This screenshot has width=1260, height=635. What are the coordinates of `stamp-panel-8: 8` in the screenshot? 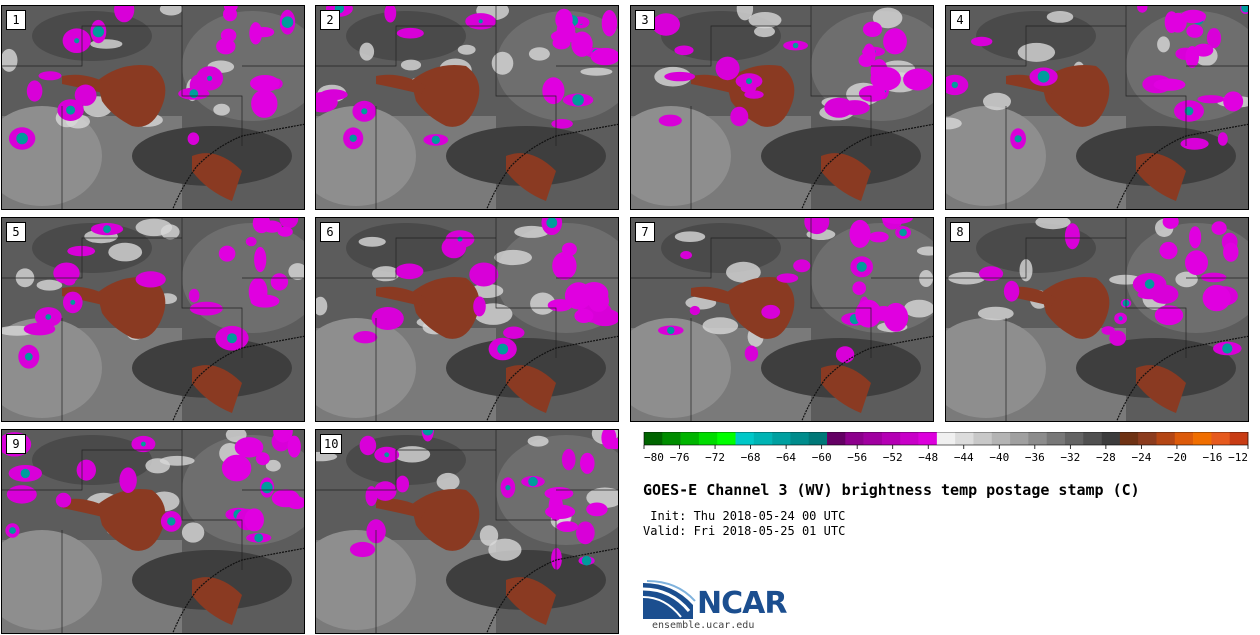 It's located at (1097, 319).